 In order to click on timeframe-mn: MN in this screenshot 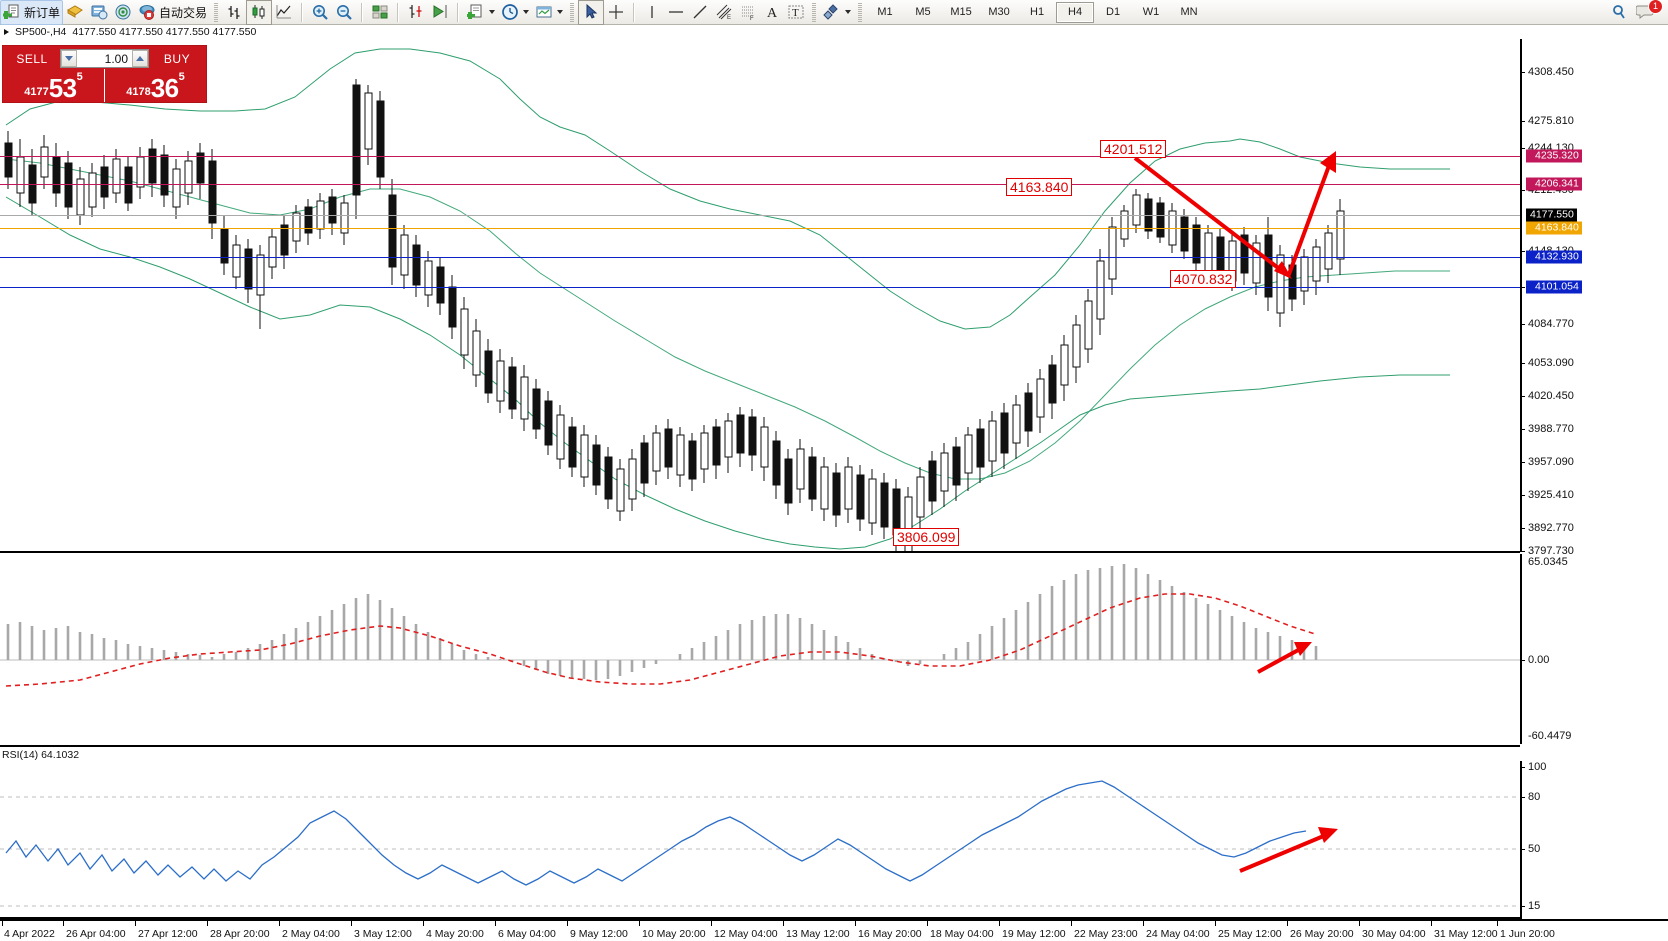, I will do `click(1189, 12)`.